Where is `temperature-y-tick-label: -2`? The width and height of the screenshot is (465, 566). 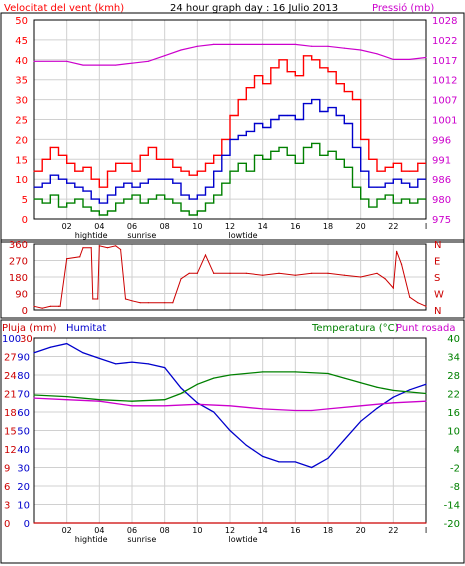
temperature-y-tick-label: -2 is located at coordinates (455, 469).